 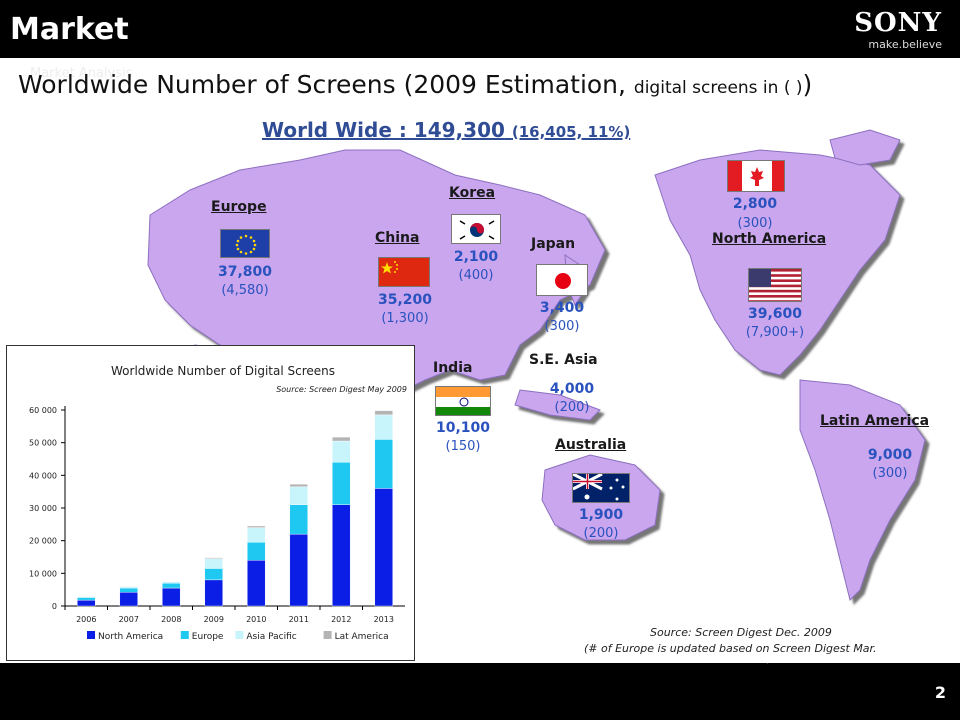 What do you see at coordinates (572, 407) in the screenshot?
I see `se-asia-digital: (200)` at bounding box center [572, 407].